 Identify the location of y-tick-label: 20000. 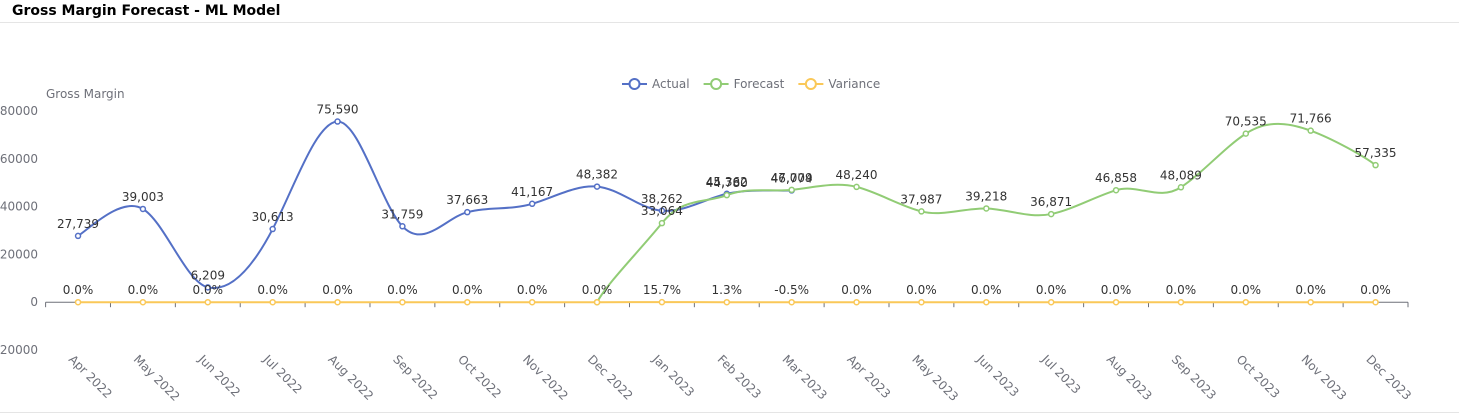
(19, 254).